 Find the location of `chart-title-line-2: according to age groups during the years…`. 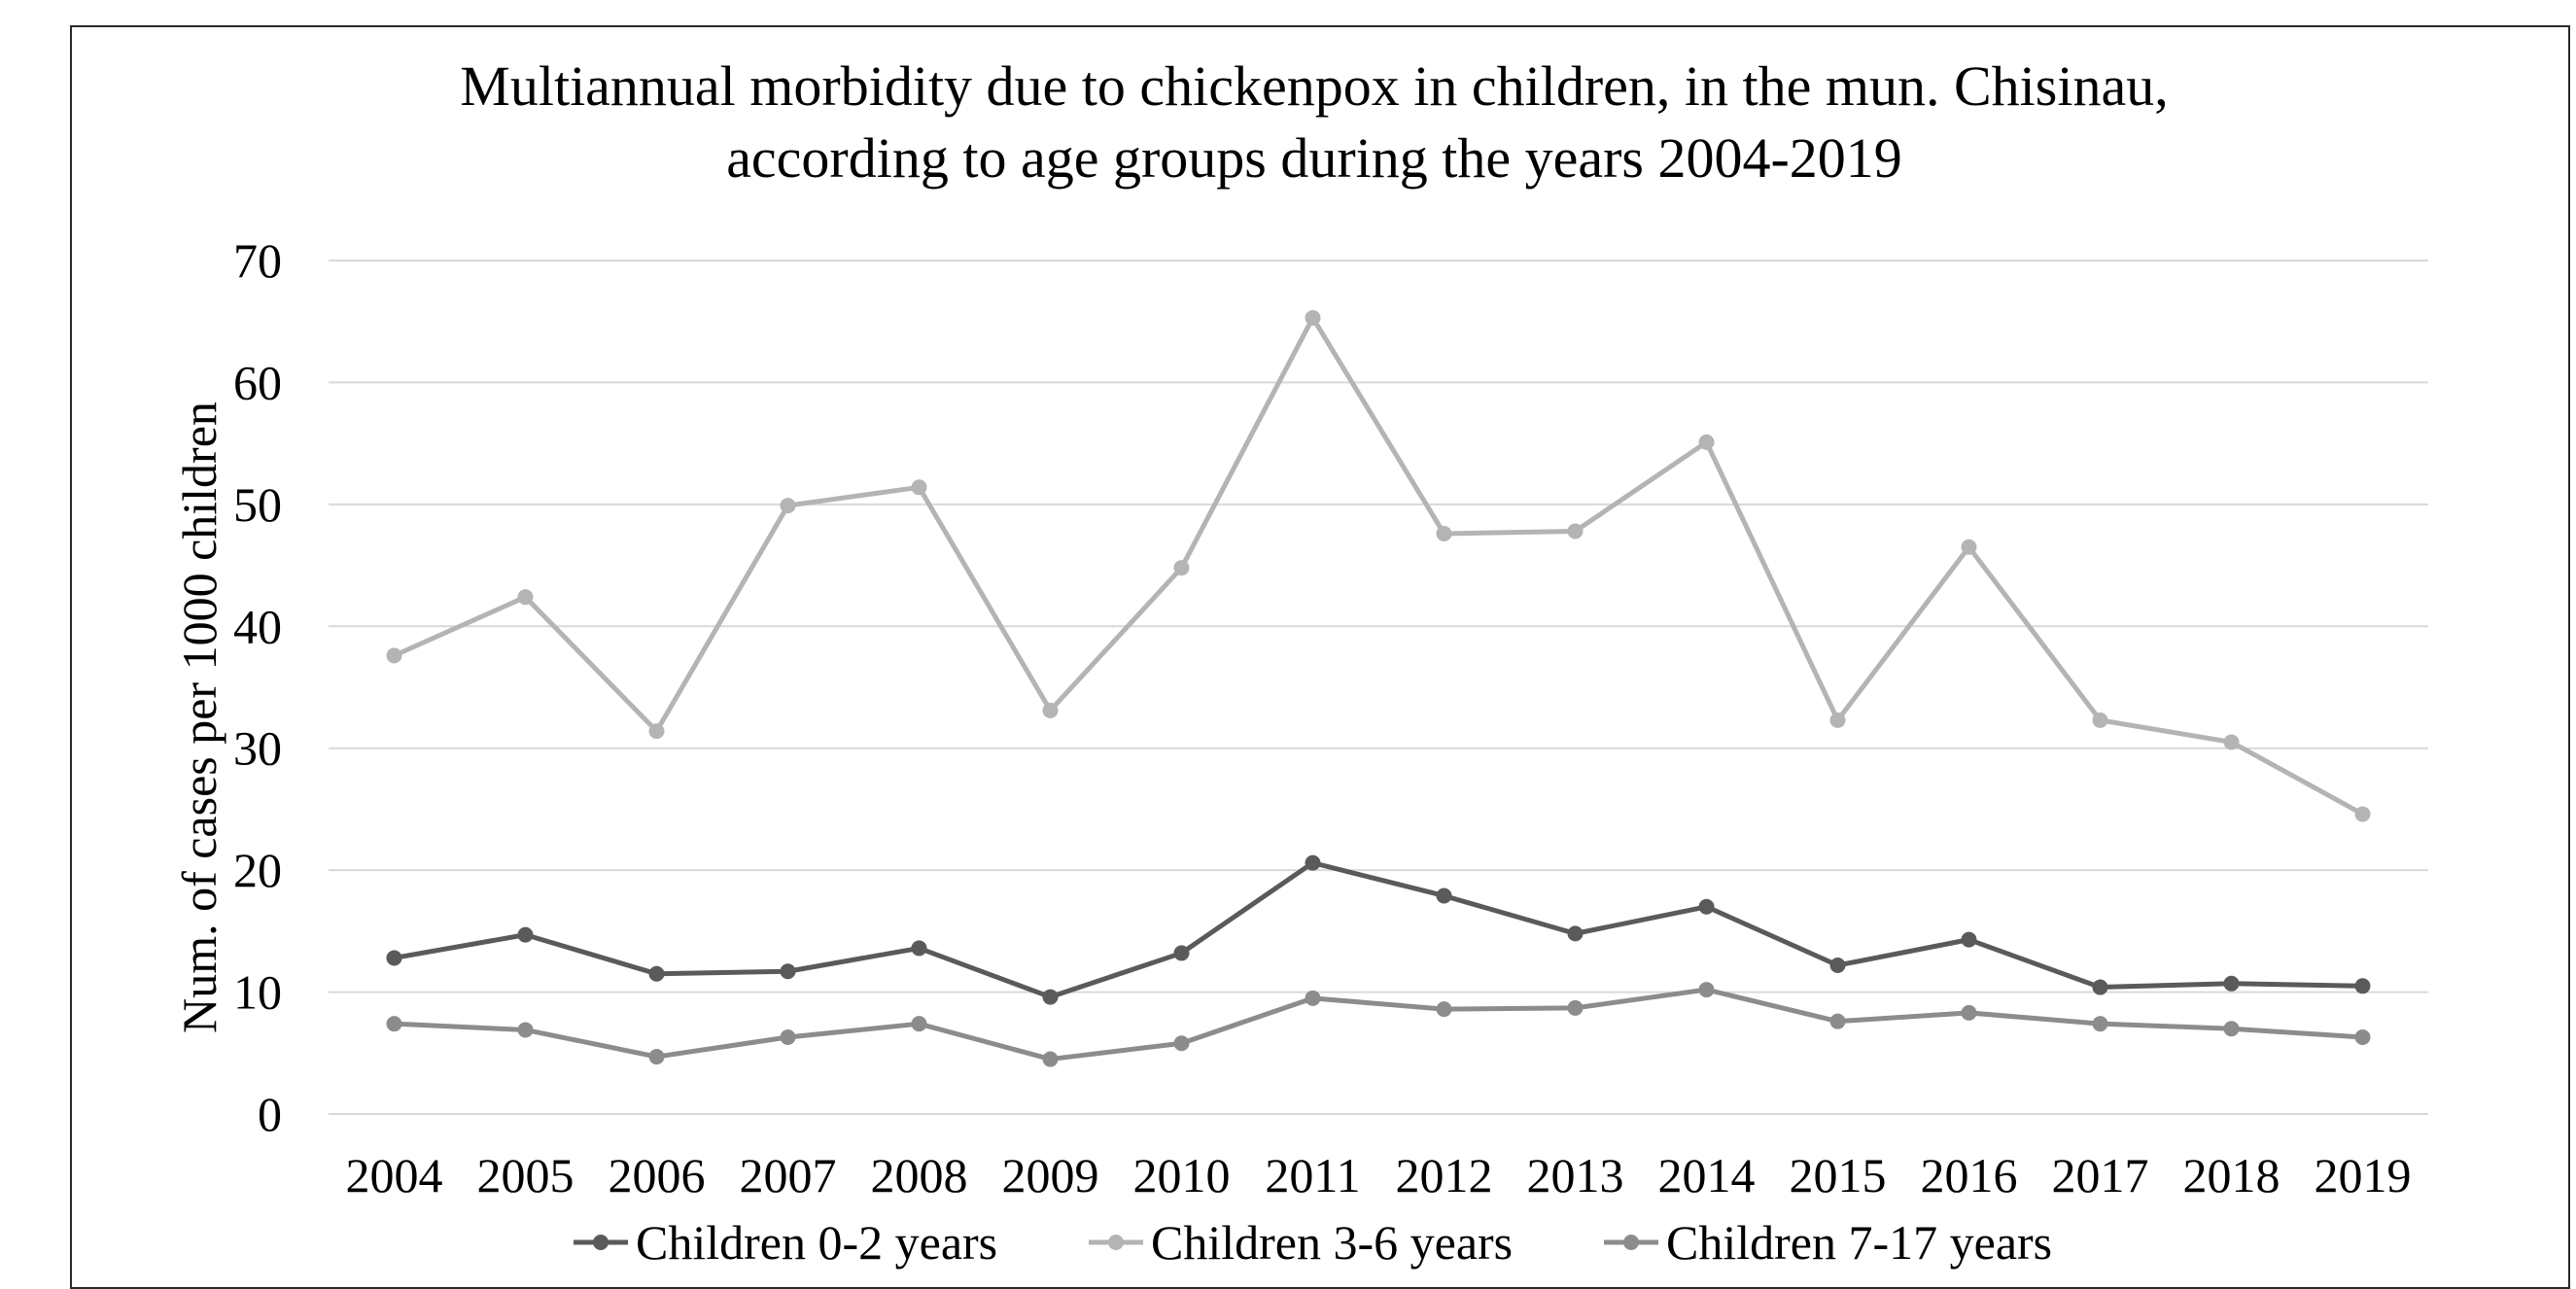

chart-title-line-2: according to age groups during the years… is located at coordinates (1314, 158).